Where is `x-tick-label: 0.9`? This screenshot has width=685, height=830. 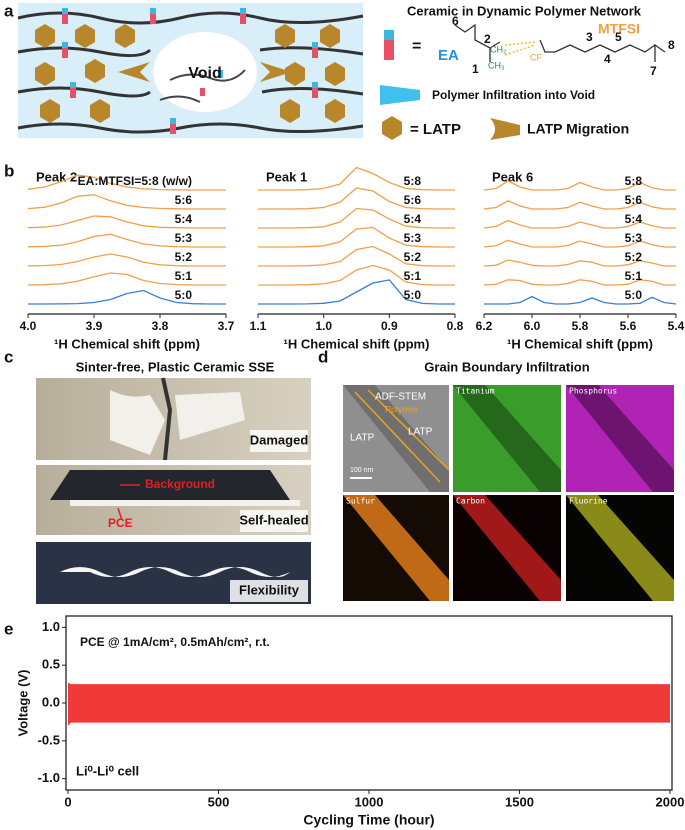 x-tick-label: 0.9 is located at coordinates (389, 326).